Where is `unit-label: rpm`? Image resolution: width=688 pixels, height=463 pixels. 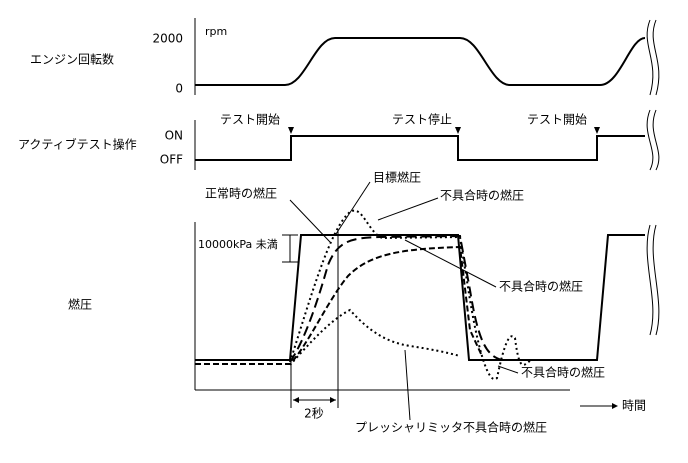
unit-label: rpm is located at coordinates (216, 31).